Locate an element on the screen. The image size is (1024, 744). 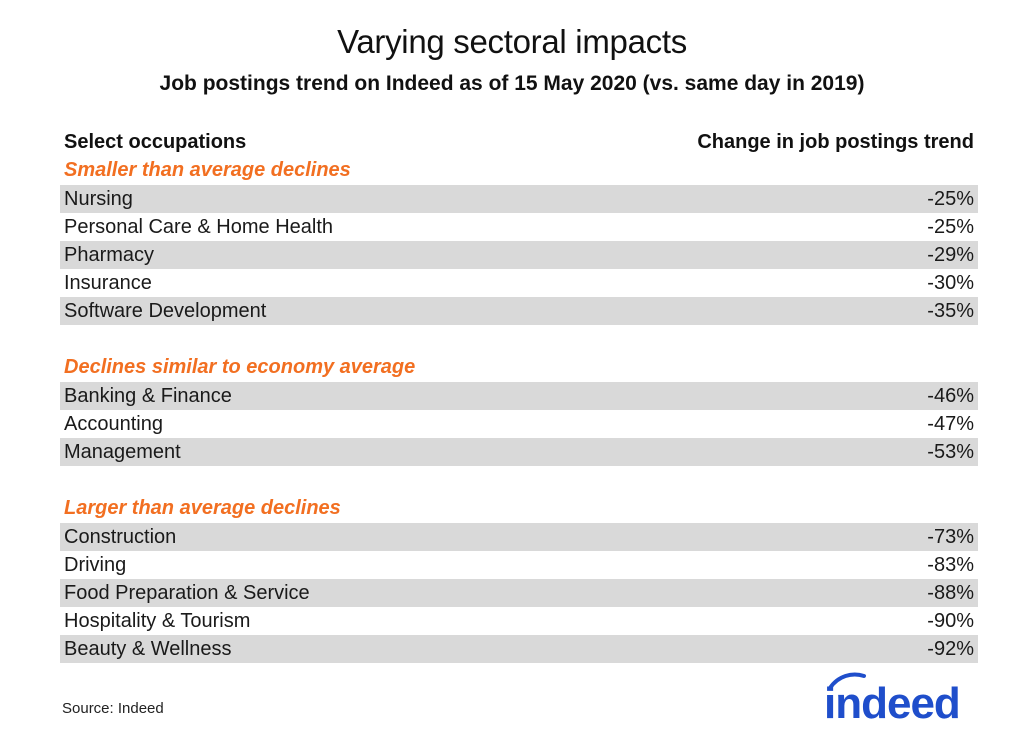
indeed-logo: indeed is located at coordinates (892, 698).